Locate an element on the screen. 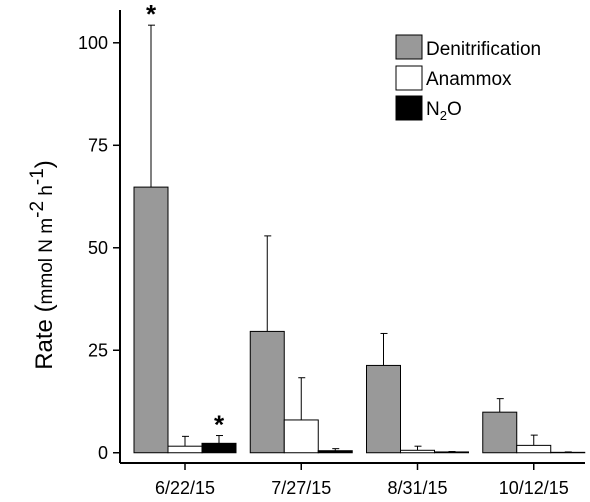 This screenshot has height=502, width=590. y-tick-label: 100 is located at coordinates (93, 43).